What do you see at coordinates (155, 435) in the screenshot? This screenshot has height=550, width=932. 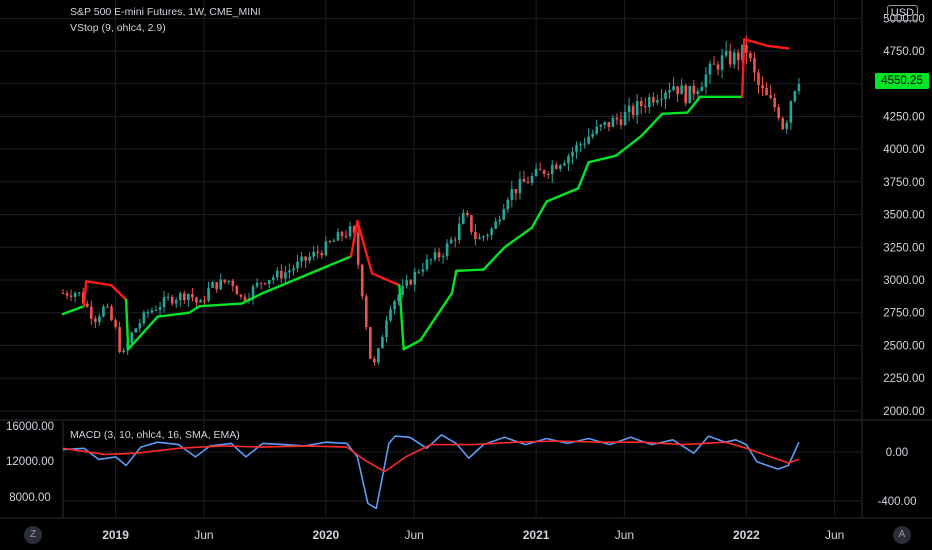 I see `macd-legend: MACD (3, 10, ohlc4, 16, SMA, EMA)` at bounding box center [155, 435].